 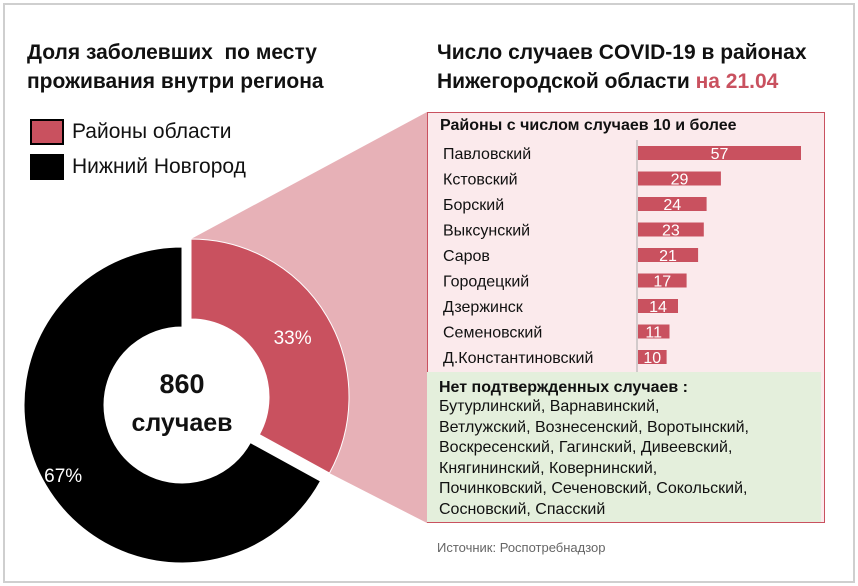 I want to click on legend-item-nn: Нижний Новгород, so click(x=138, y=167).